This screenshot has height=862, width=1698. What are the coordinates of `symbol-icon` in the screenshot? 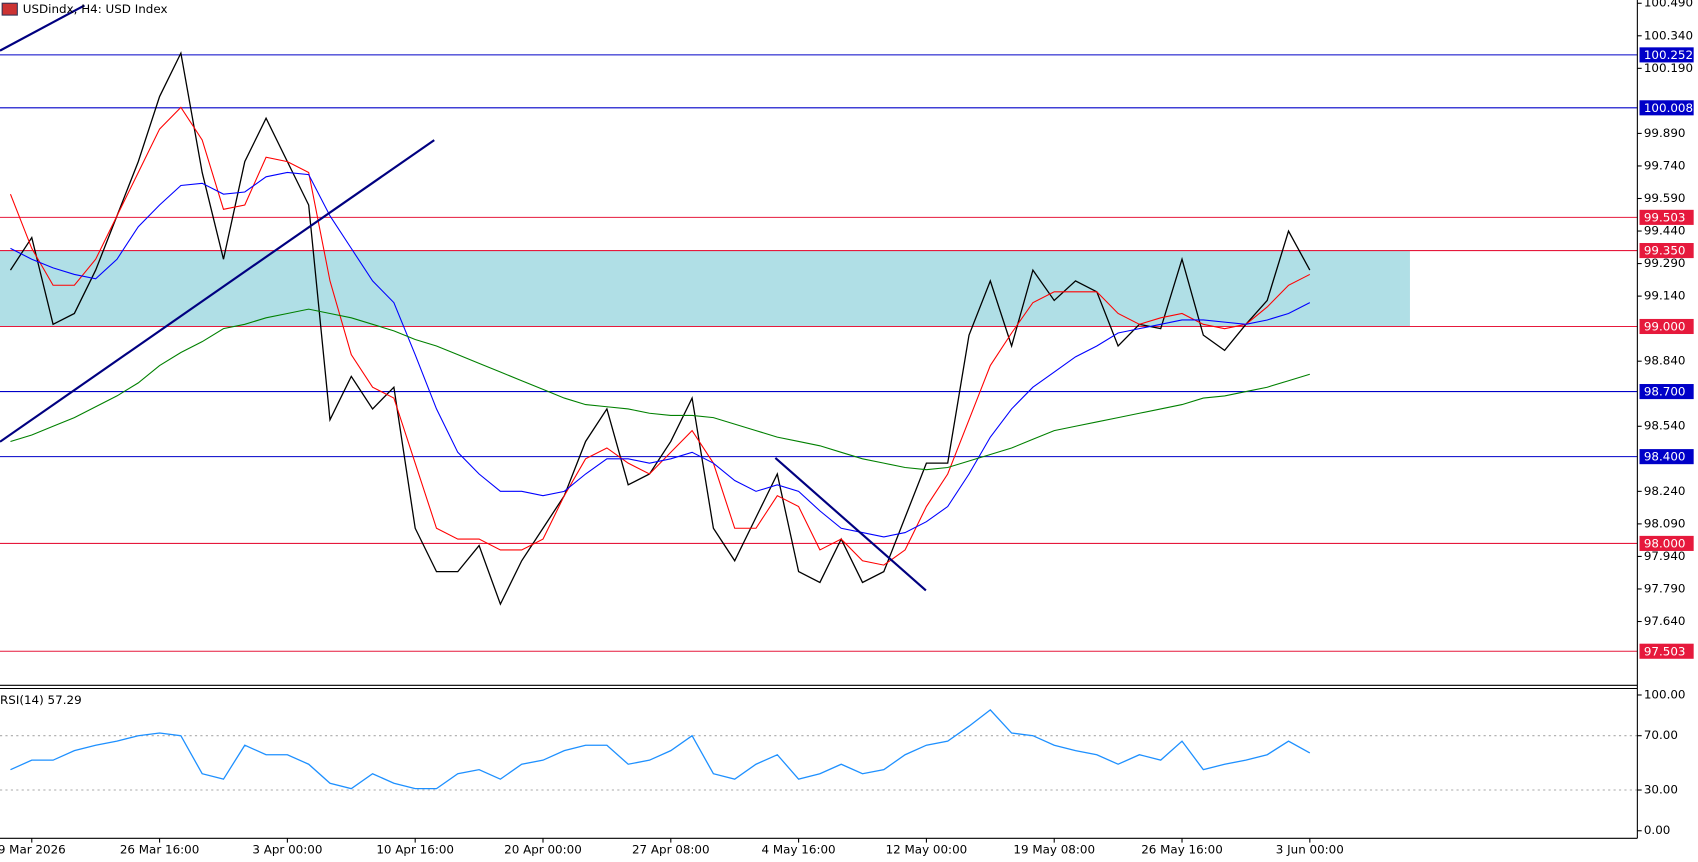 It's located at (9, 9).